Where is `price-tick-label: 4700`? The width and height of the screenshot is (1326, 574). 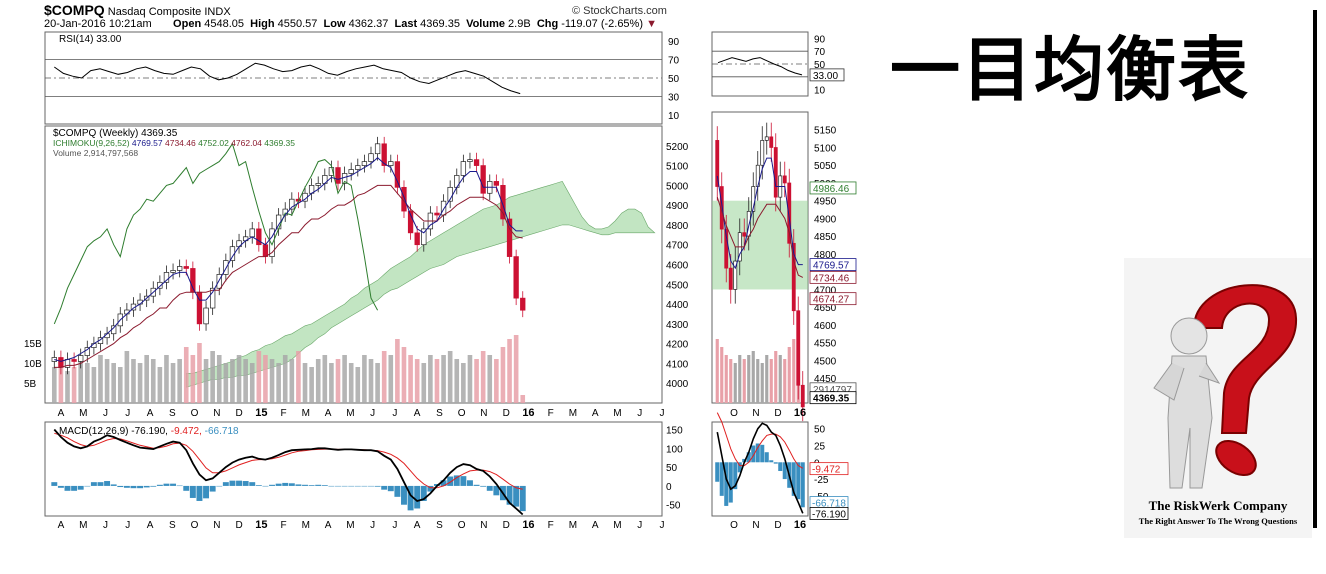 price-tick-label: 4700 is located at coordinates (677, 246).